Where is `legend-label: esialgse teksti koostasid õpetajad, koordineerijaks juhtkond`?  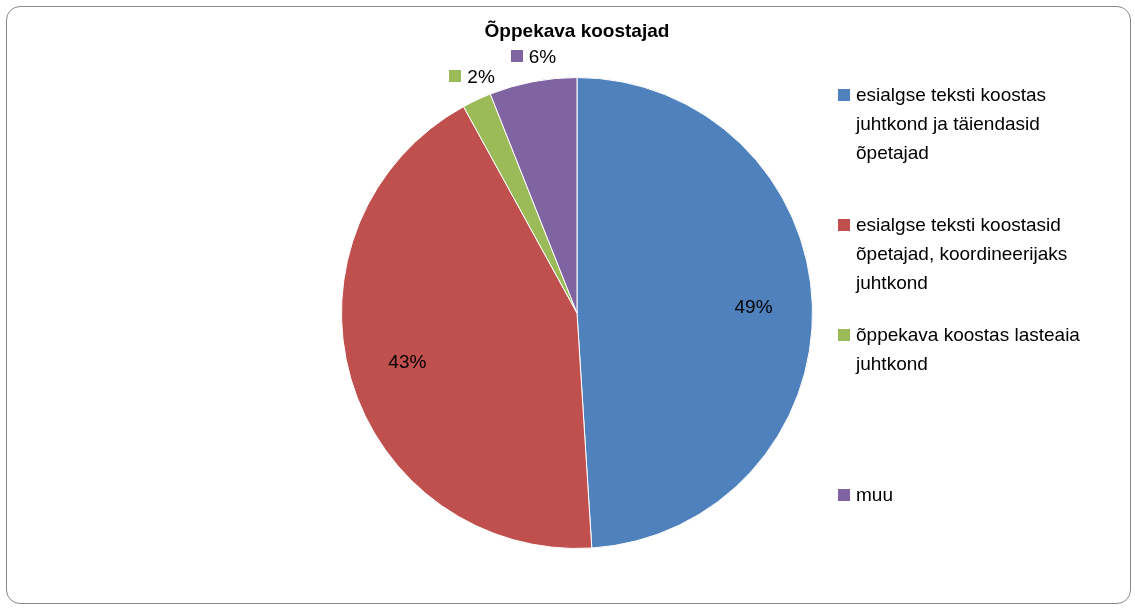 legend-label: esialgse teksti koostasid õpetajad, koordineerijaks juhtkond is located at coordinates (962, 254).